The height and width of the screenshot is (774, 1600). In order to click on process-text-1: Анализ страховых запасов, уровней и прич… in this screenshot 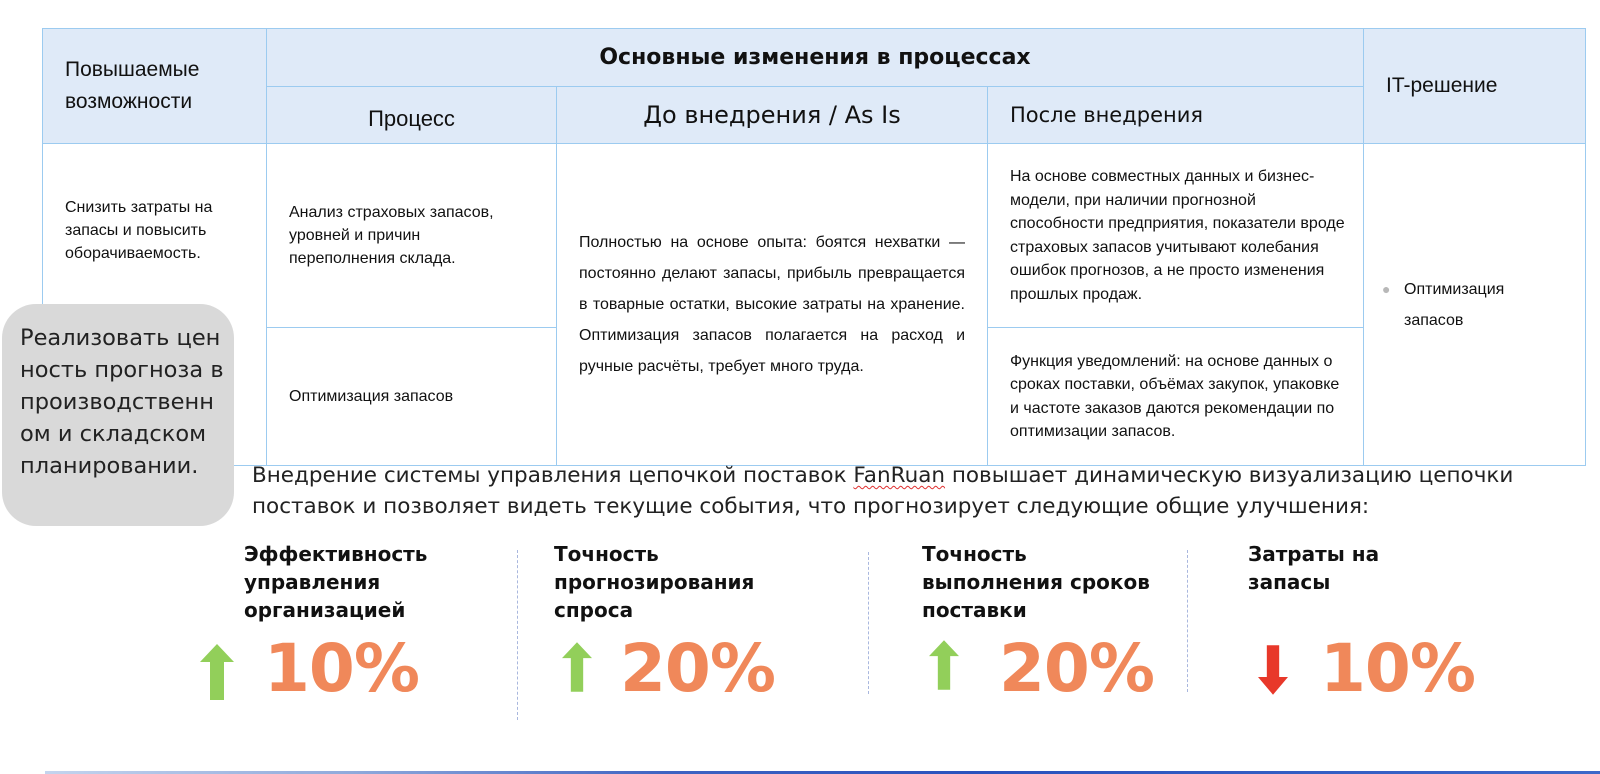, I will do `click(391, 235)`.